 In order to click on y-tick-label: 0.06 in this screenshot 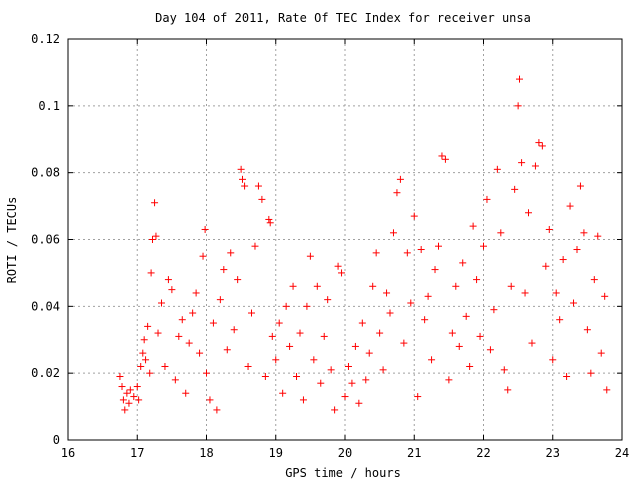, I will do `click(45, 240)`.